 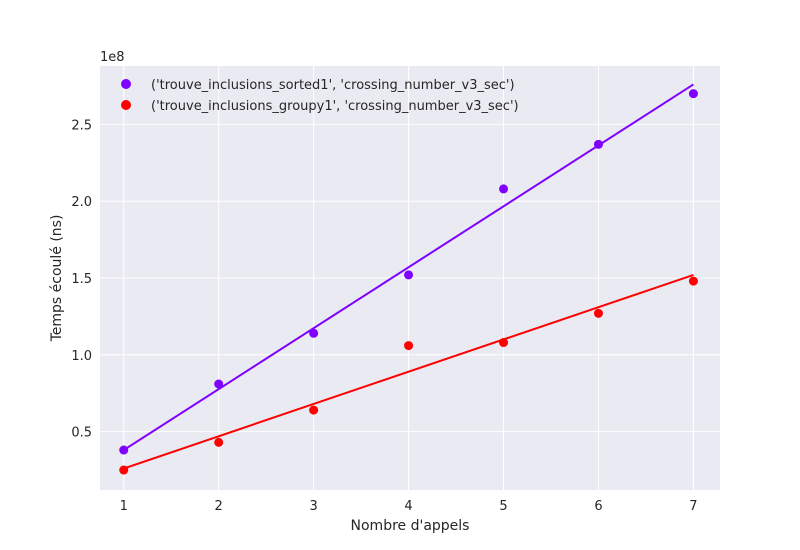 I want to click on x-tick-label: 5, so click(x=503, y=506).